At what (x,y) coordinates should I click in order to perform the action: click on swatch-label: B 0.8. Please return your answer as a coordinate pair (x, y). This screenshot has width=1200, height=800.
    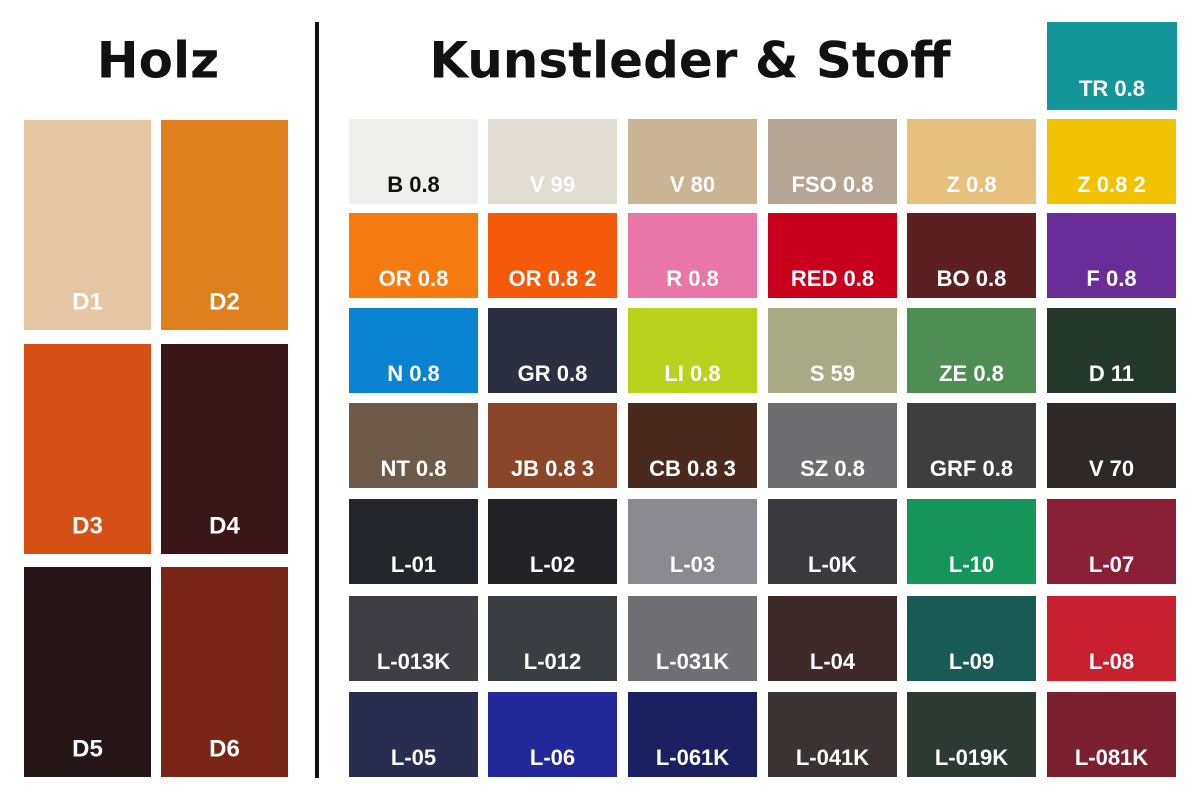
    Looking at the image, I should click on (413, 184).